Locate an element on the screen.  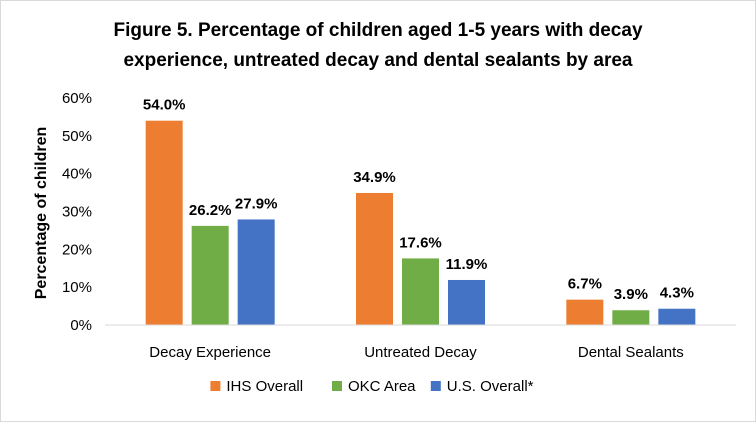
data-label: 4.3% is located at coordinates (677, 293).